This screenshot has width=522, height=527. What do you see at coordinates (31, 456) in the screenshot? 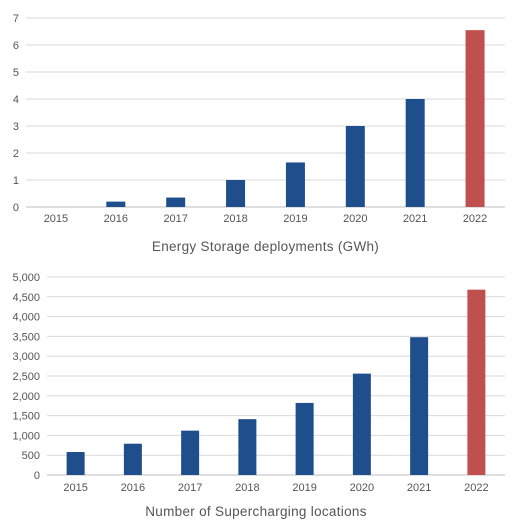
I see `y-tick-label: 500` at bounding box center [31, 456].